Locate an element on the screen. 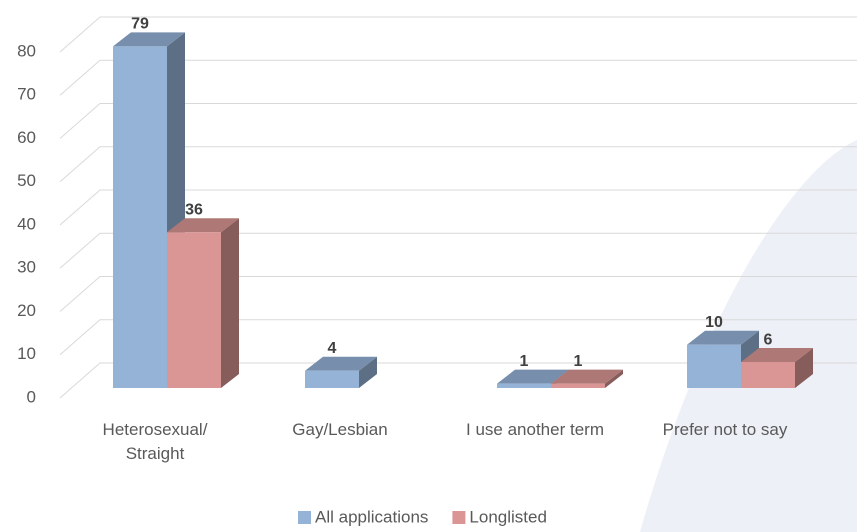  y-tick-label: 50 is located at coordinates (26, 180).